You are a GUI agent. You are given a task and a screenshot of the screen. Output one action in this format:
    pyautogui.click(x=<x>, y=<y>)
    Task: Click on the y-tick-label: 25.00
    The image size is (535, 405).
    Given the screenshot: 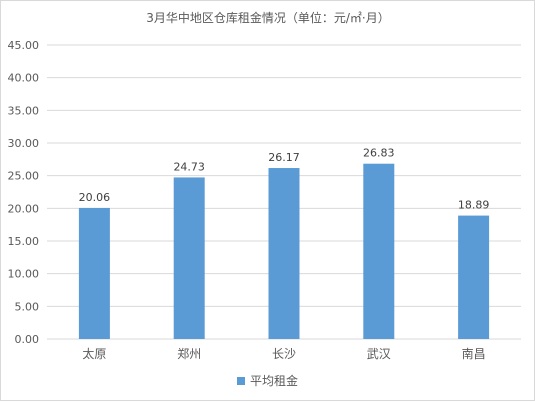 What is the action you would take?
    pyautogui.click(x=24, y=176)
    